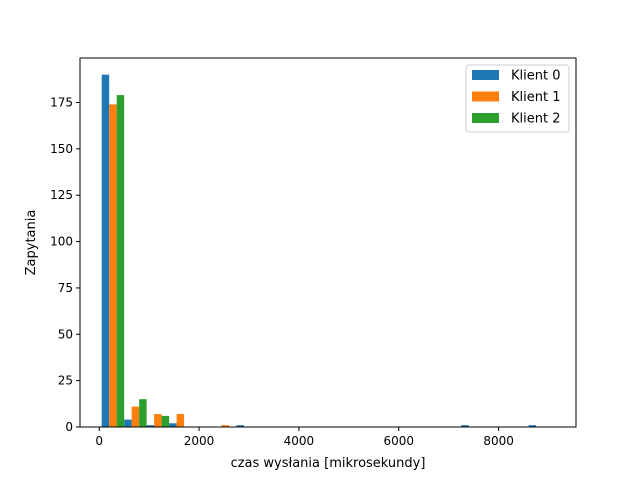 Image resolution: width=640 pixels, height=480 pixels. I want to click on legend-label: Klient 1, so click(536, 97).